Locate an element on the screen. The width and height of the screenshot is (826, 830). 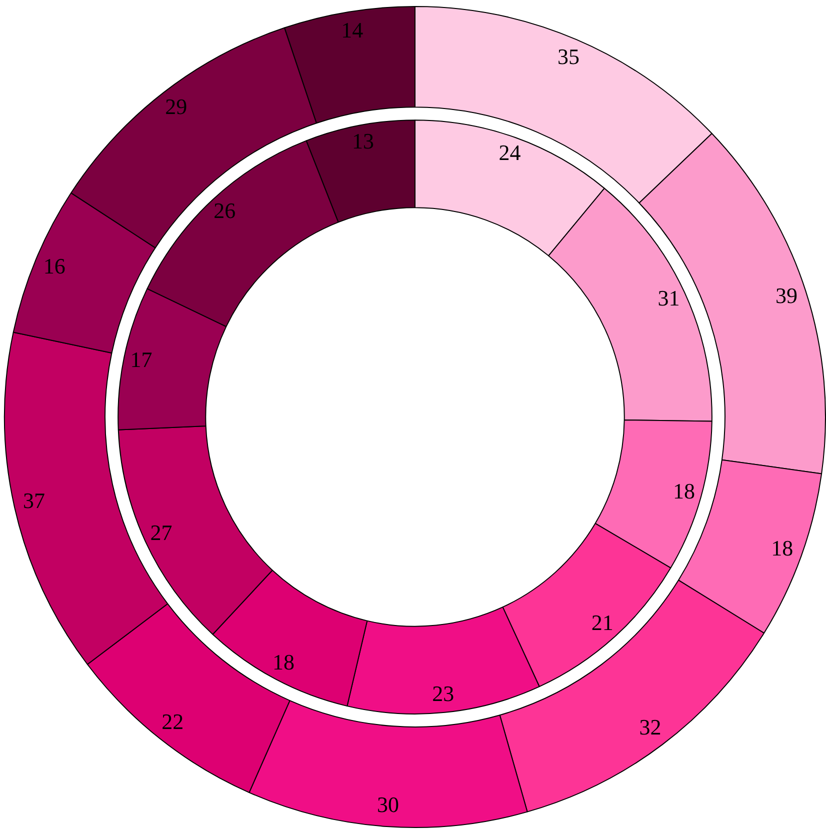
data-label: 17 is located at coordinates (141, 359).